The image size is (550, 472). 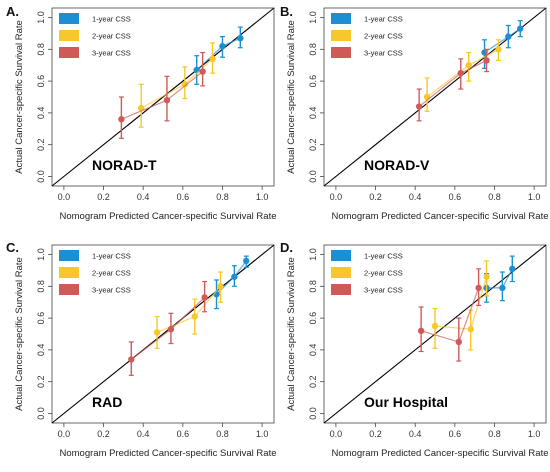 I want to click on dataset-name: RAD, so click(x=107, y=402).